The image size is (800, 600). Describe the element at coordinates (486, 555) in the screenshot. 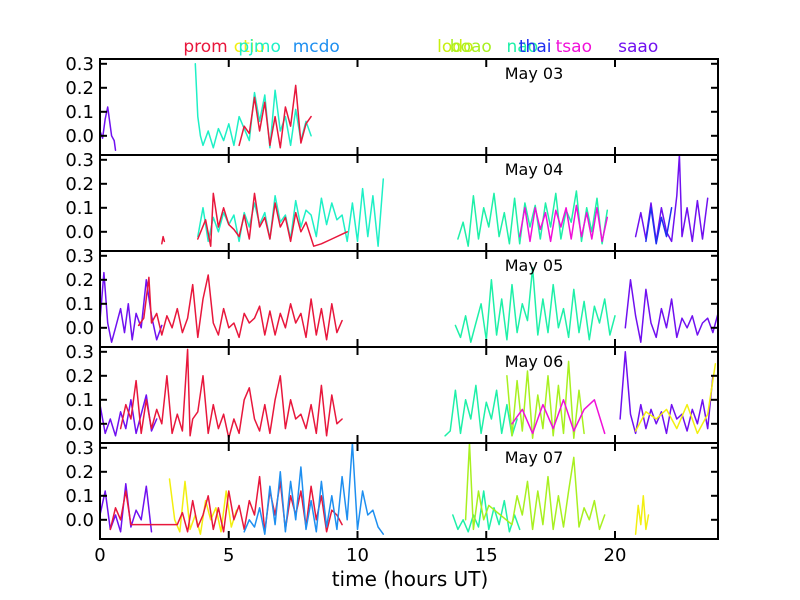

I see `x-tick-label: 15` at that location.